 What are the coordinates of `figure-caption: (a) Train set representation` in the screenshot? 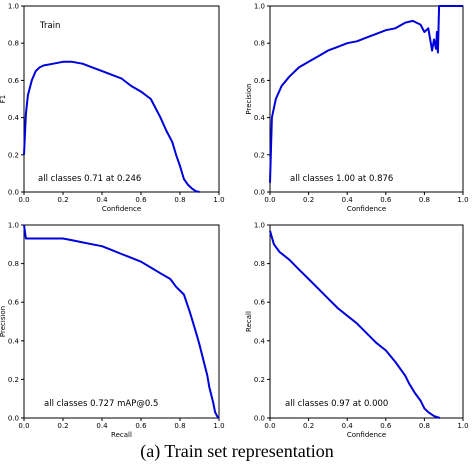 It's located at (237, 451).